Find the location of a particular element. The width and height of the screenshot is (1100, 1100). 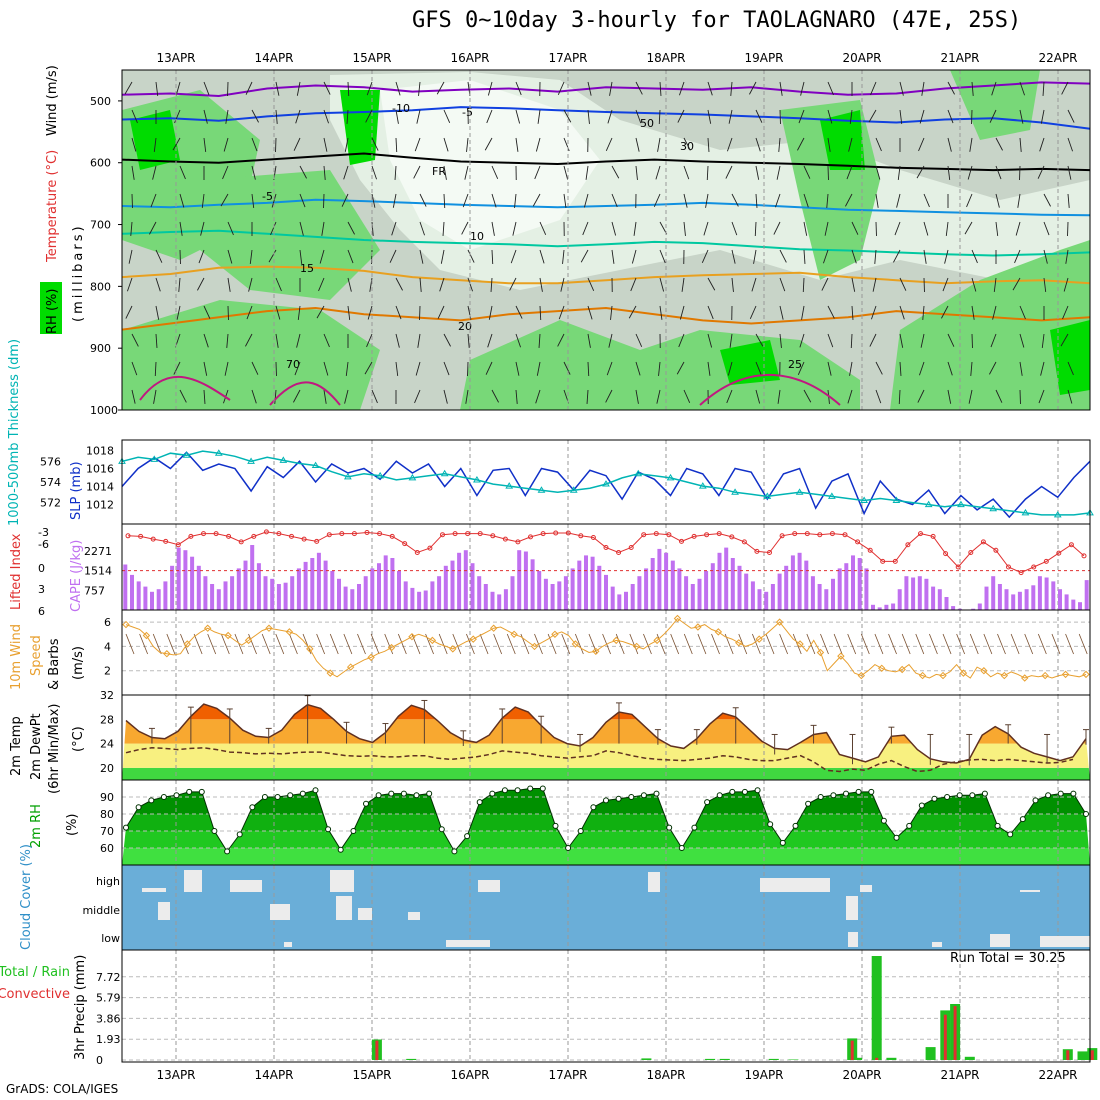

cloud-middle-block is located at coordinates (344, 908).